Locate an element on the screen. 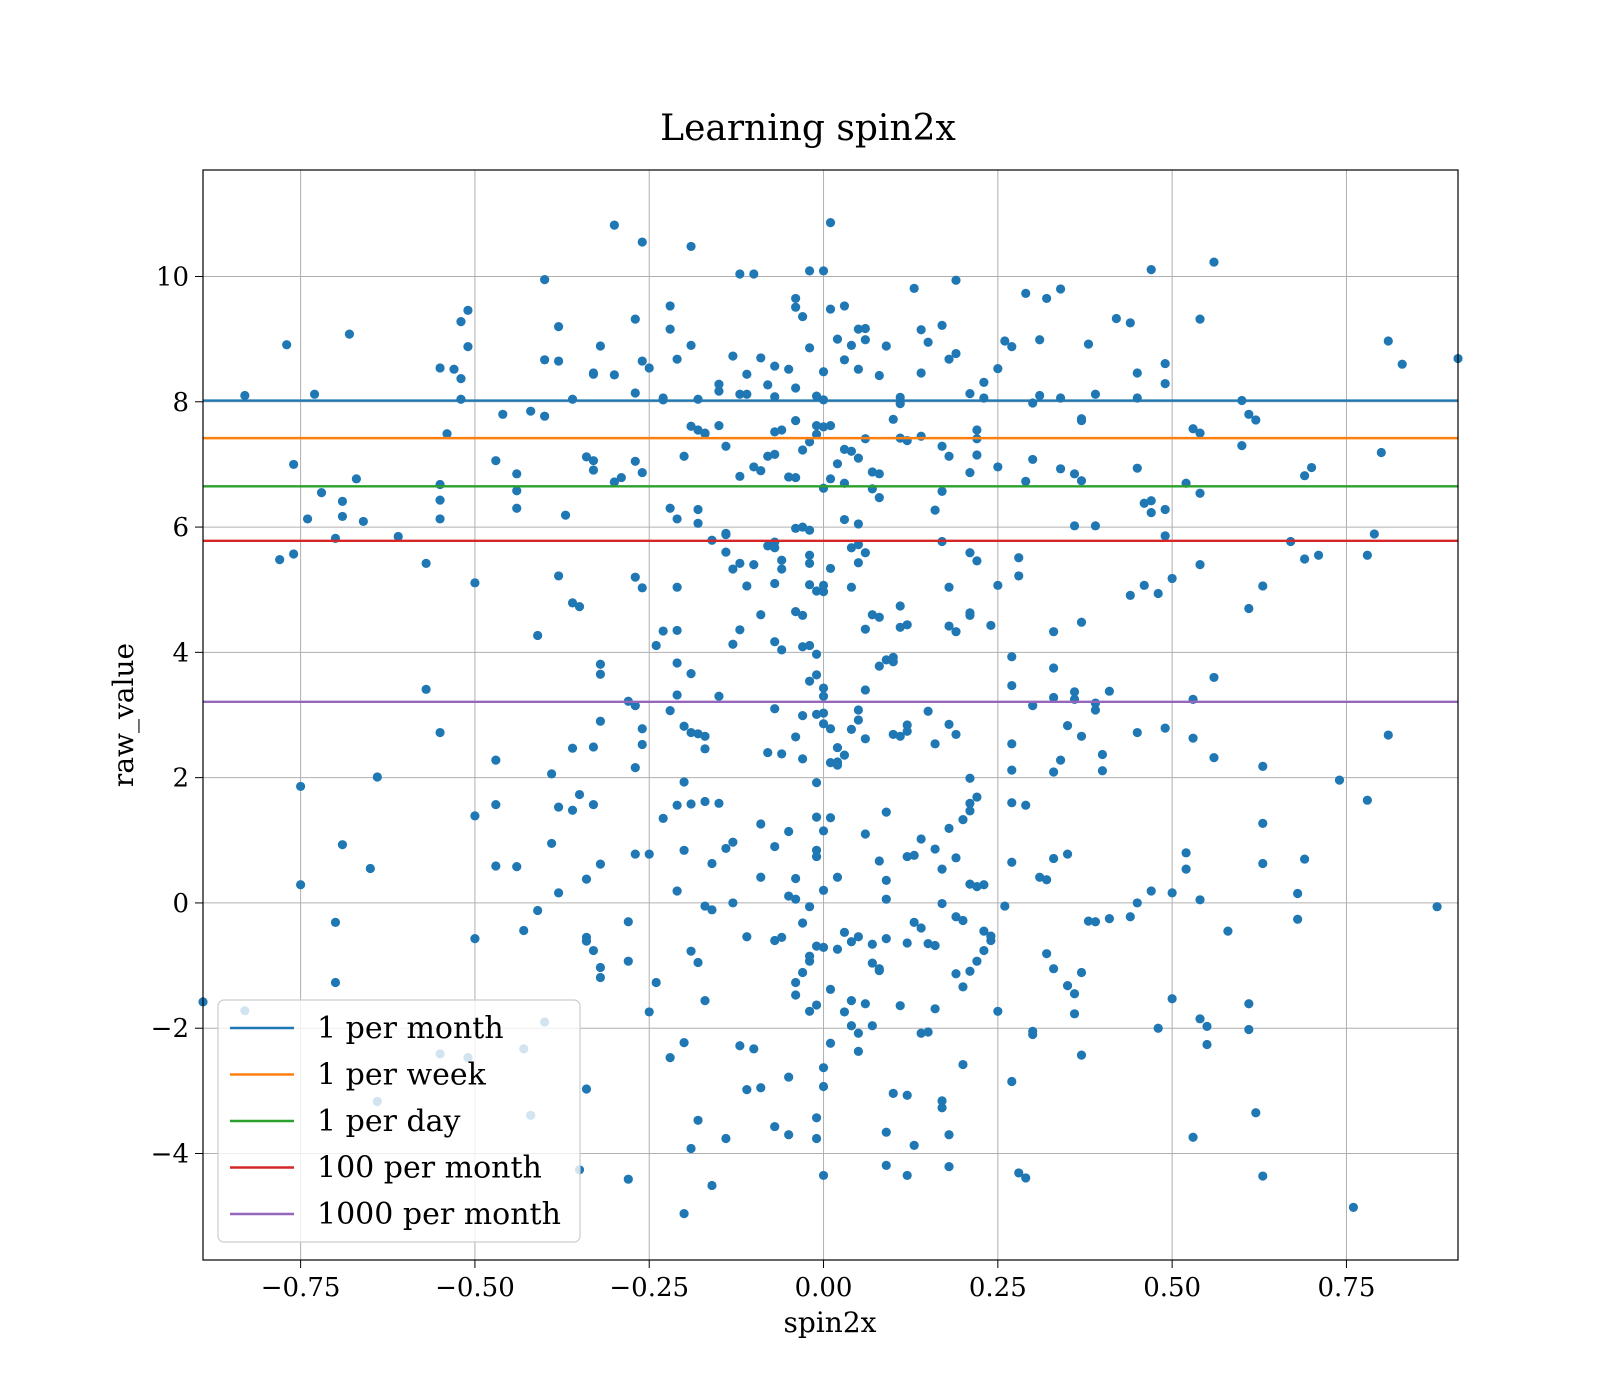 The image size is (1600, 1400). y-tick-label: 8 is located at coordinates (180, 403).